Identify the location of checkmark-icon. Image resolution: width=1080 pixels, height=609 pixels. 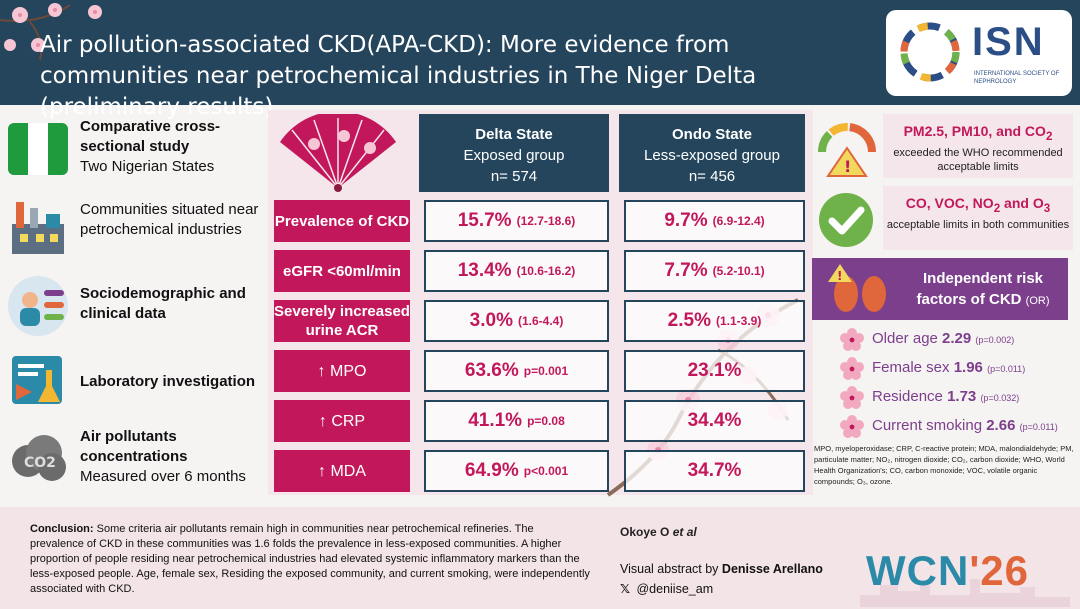
(846, 220).